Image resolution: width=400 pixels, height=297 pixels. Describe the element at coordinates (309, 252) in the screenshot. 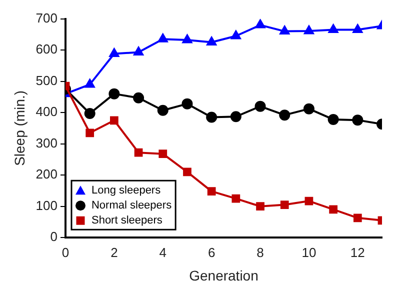

I see `x-tick-label: 10` at that location.